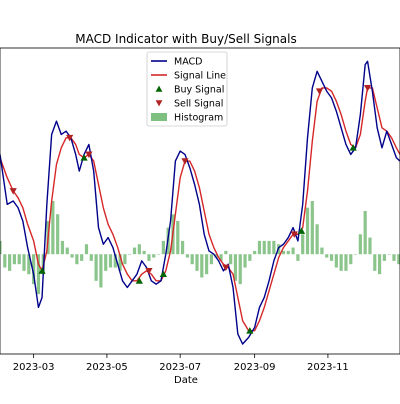  I want to click on legend-label-1: Signal Line, so click(200, 76).